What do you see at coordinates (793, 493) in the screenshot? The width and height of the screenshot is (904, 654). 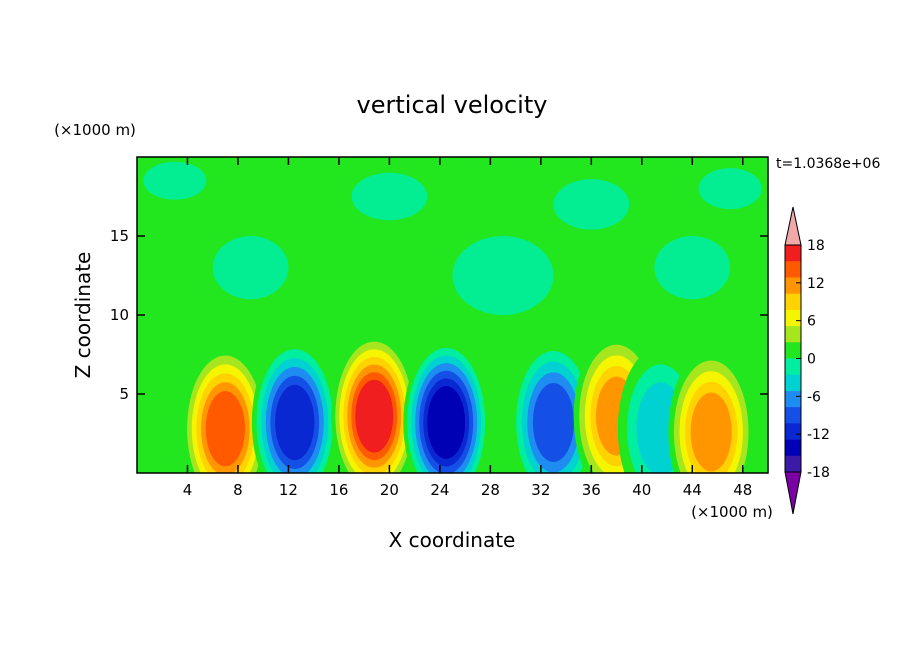 I see `colorbar-bottom-arrow` at bounding box center [793, 493].